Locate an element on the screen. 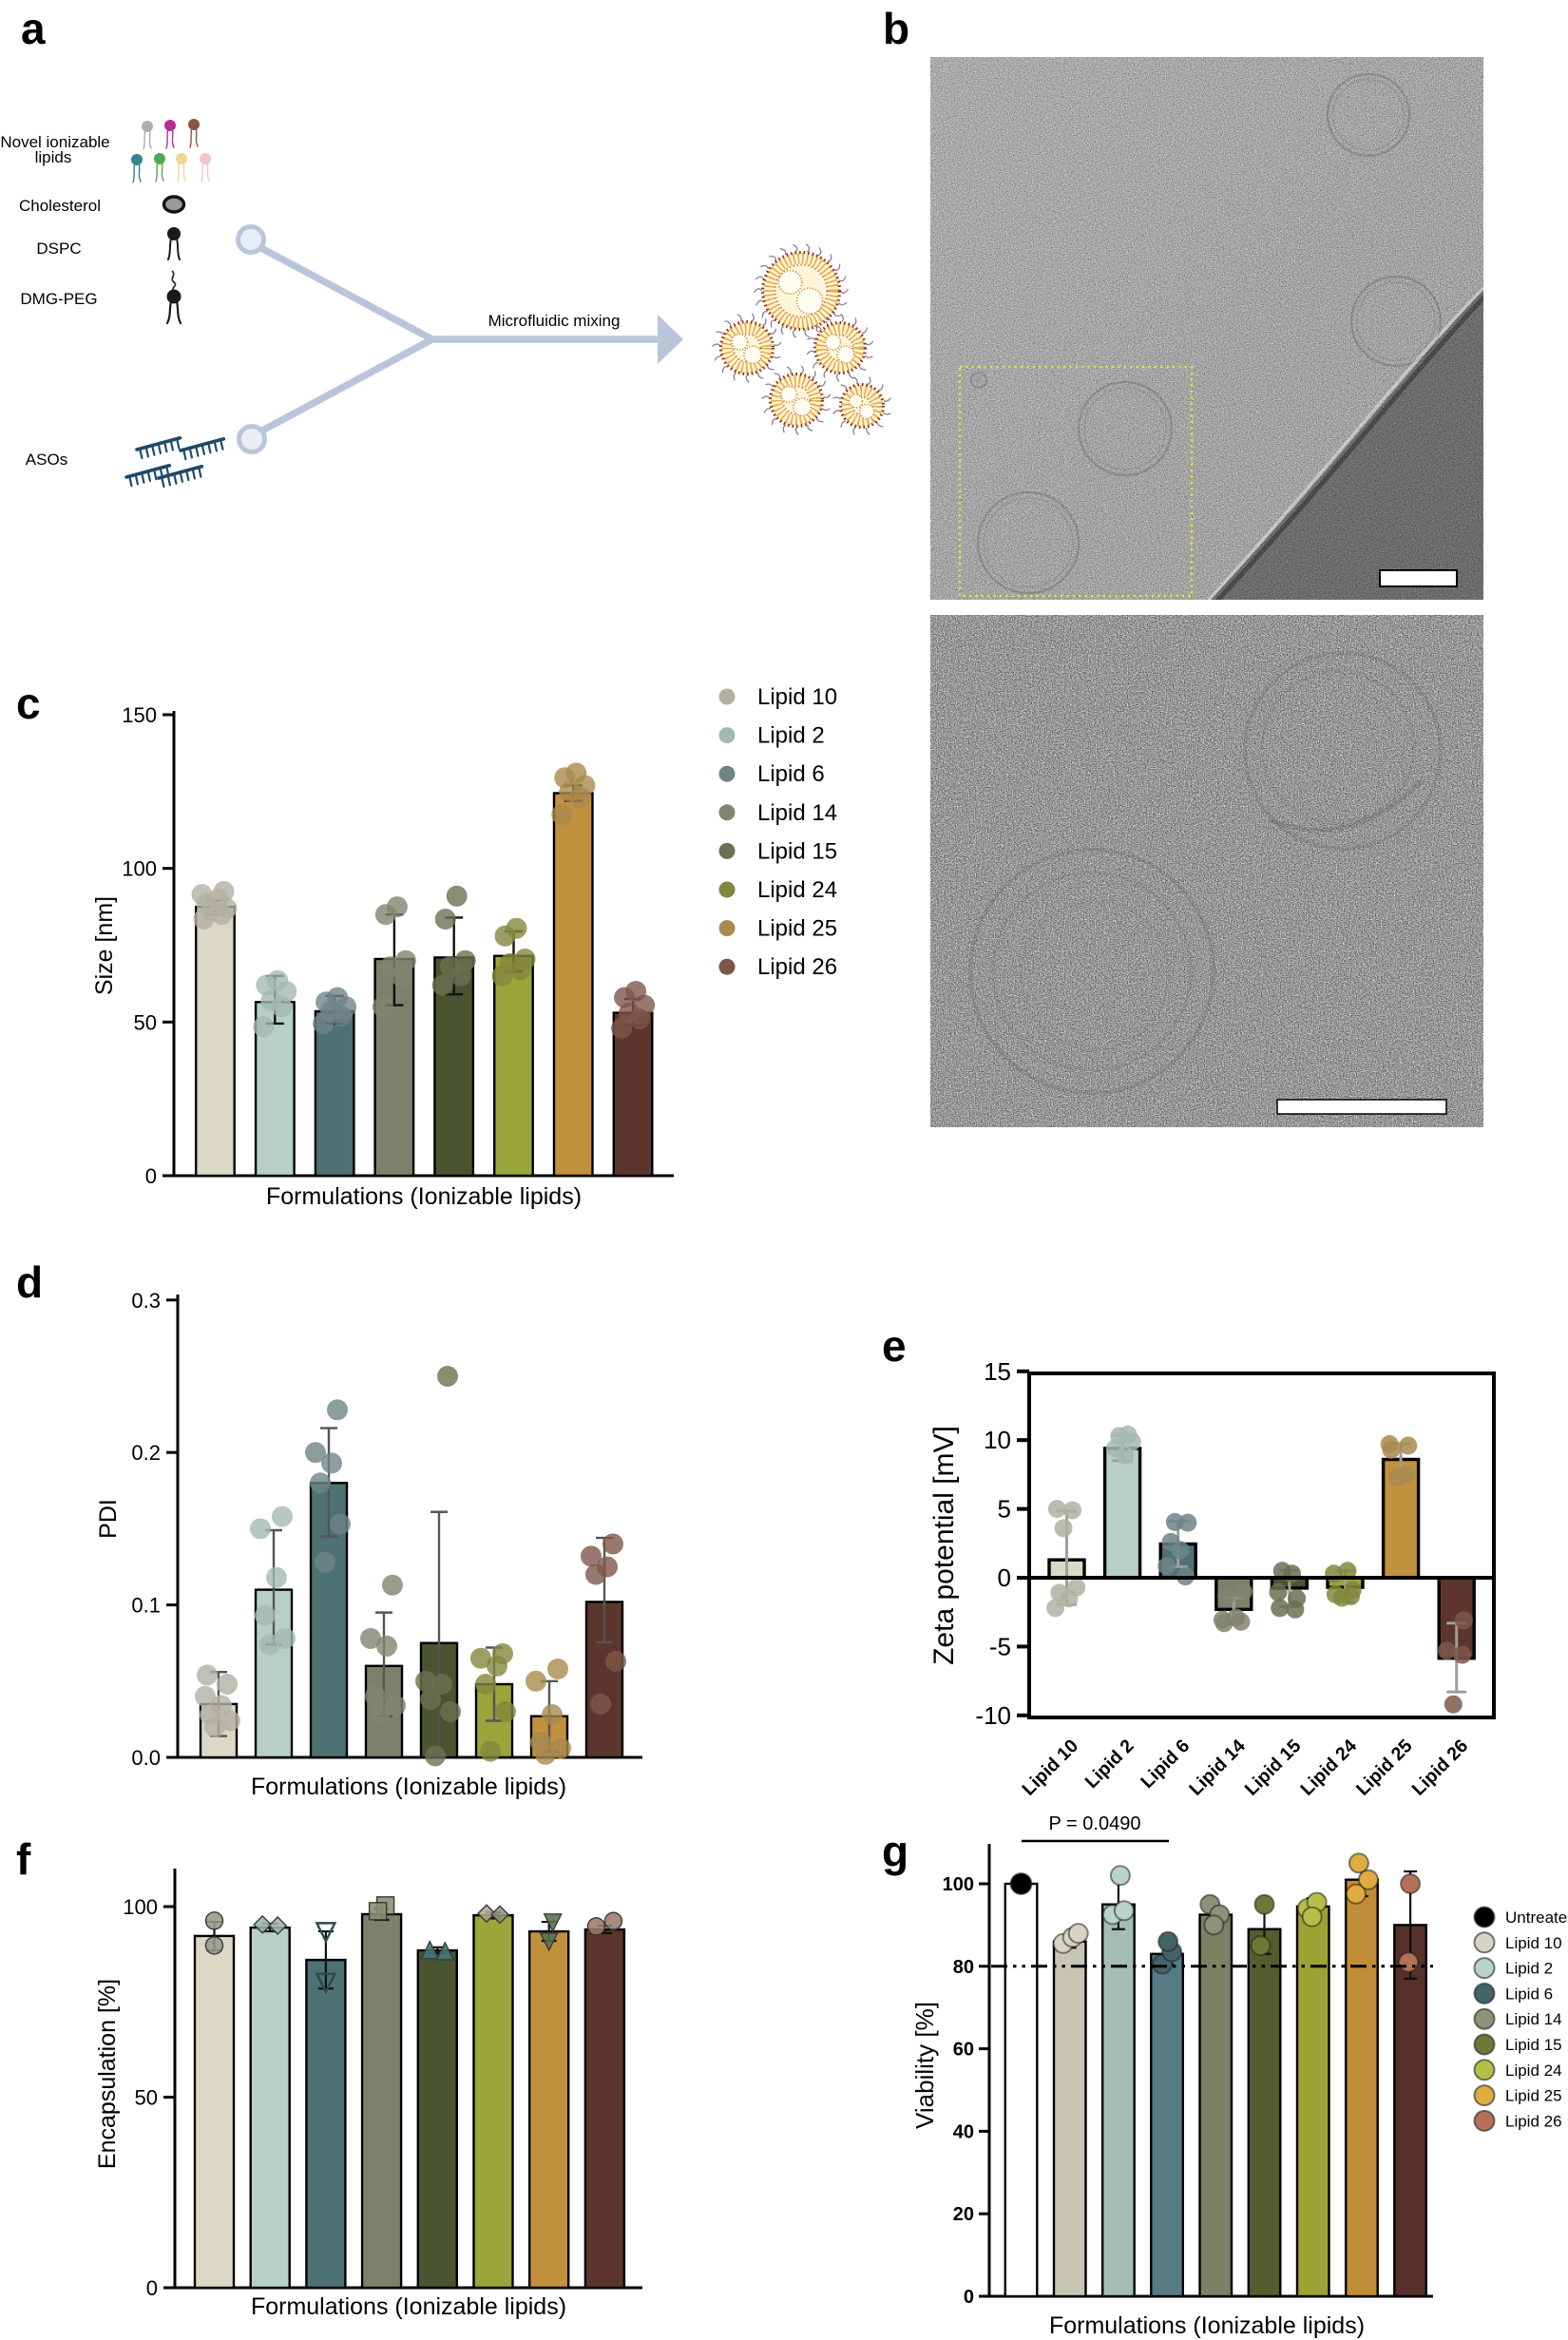  svg-text: DSPC is located at coordinates (59, 249).